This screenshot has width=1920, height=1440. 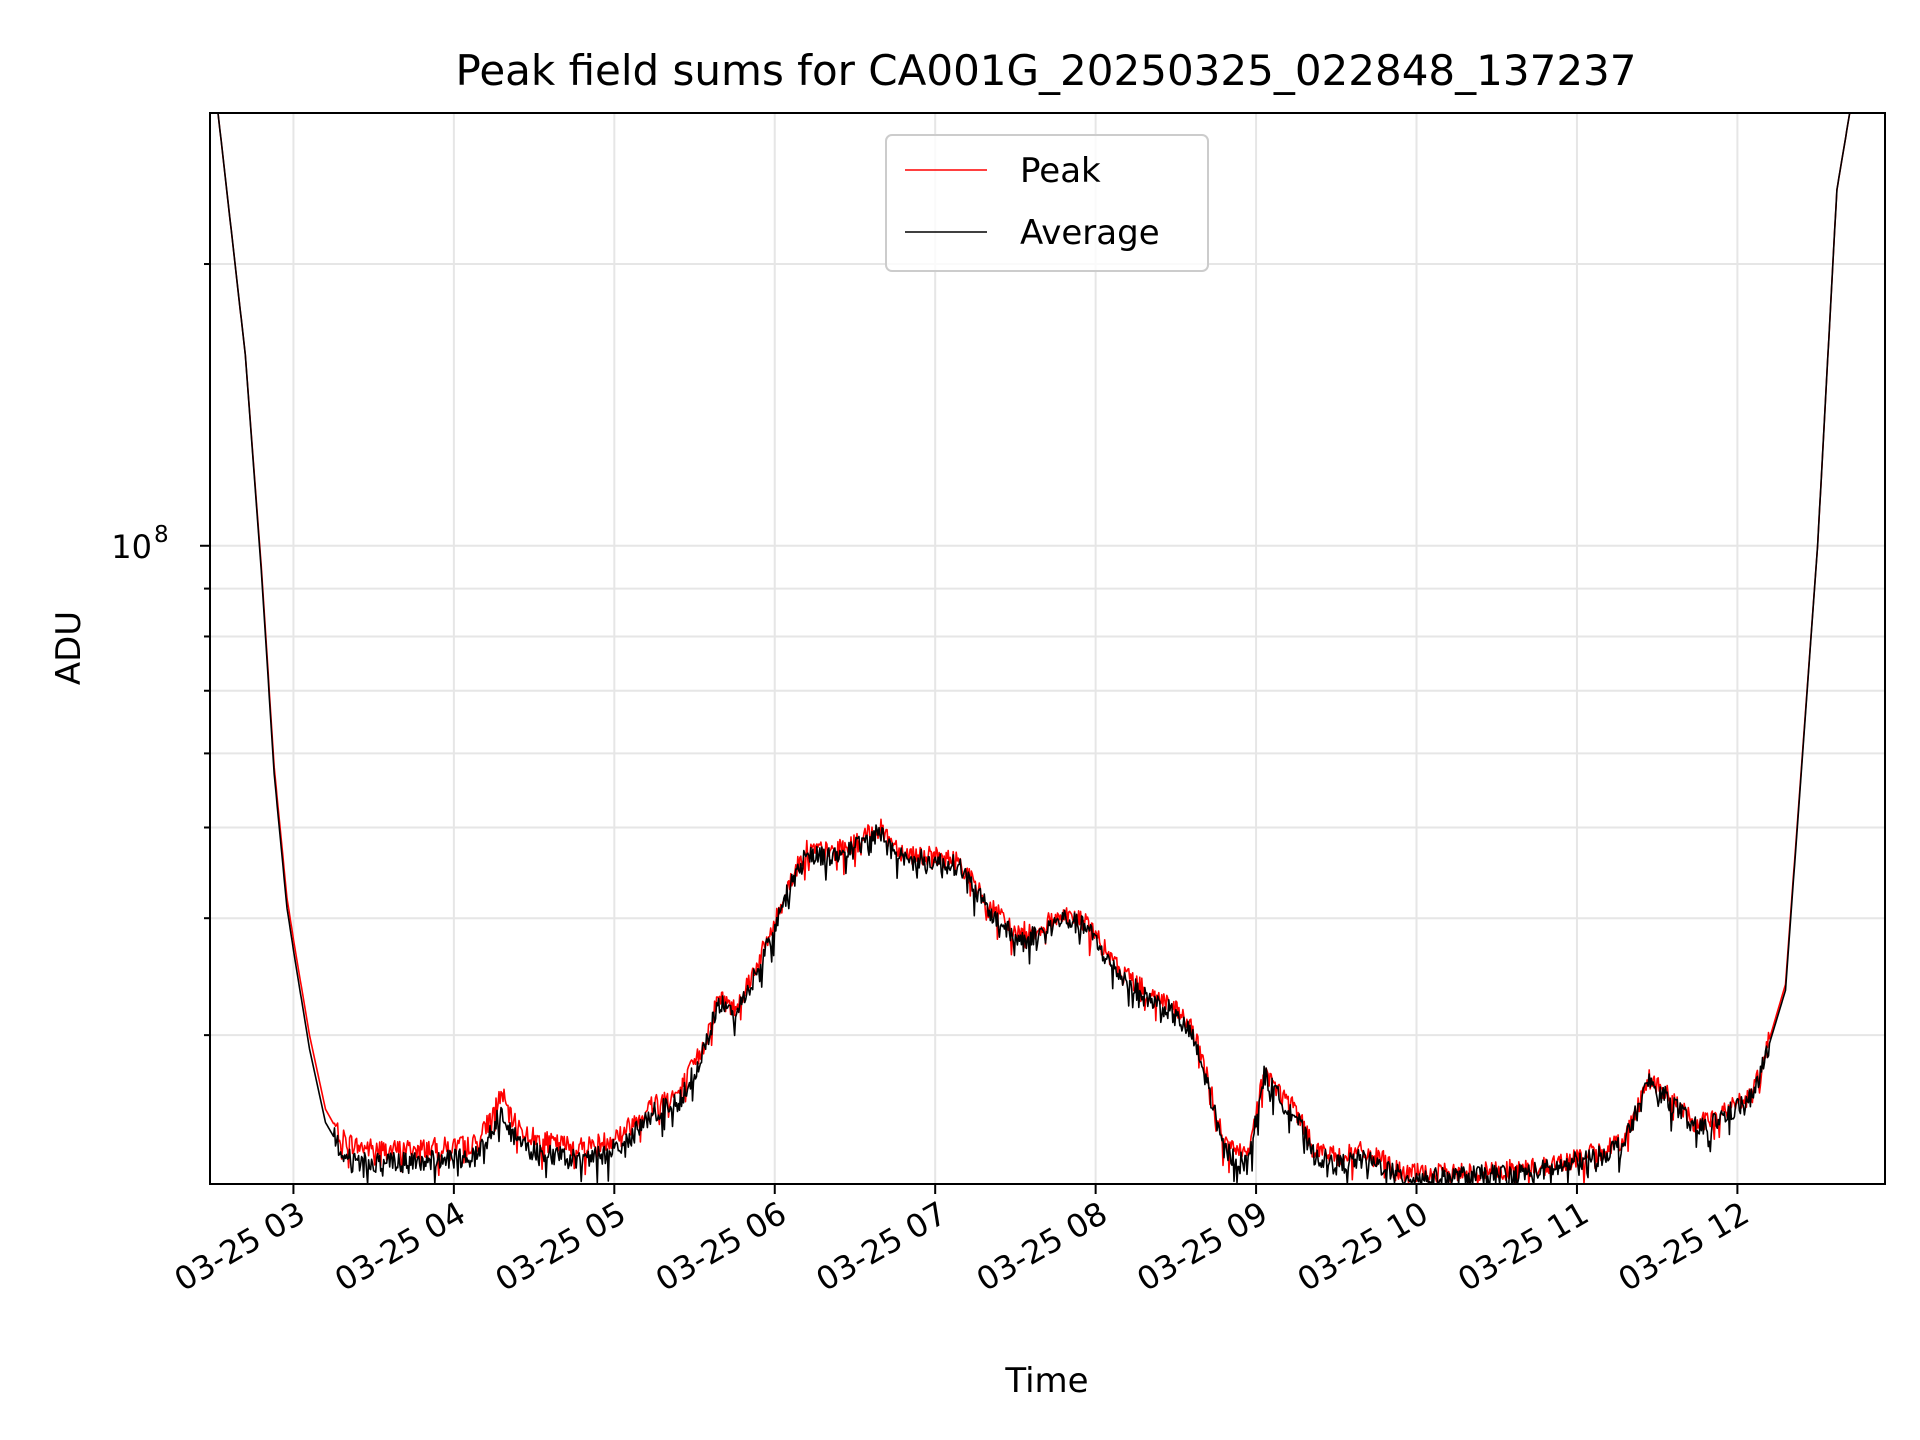 I want to click on legend-label-peak: Peak, so click(x=1060, y=171).